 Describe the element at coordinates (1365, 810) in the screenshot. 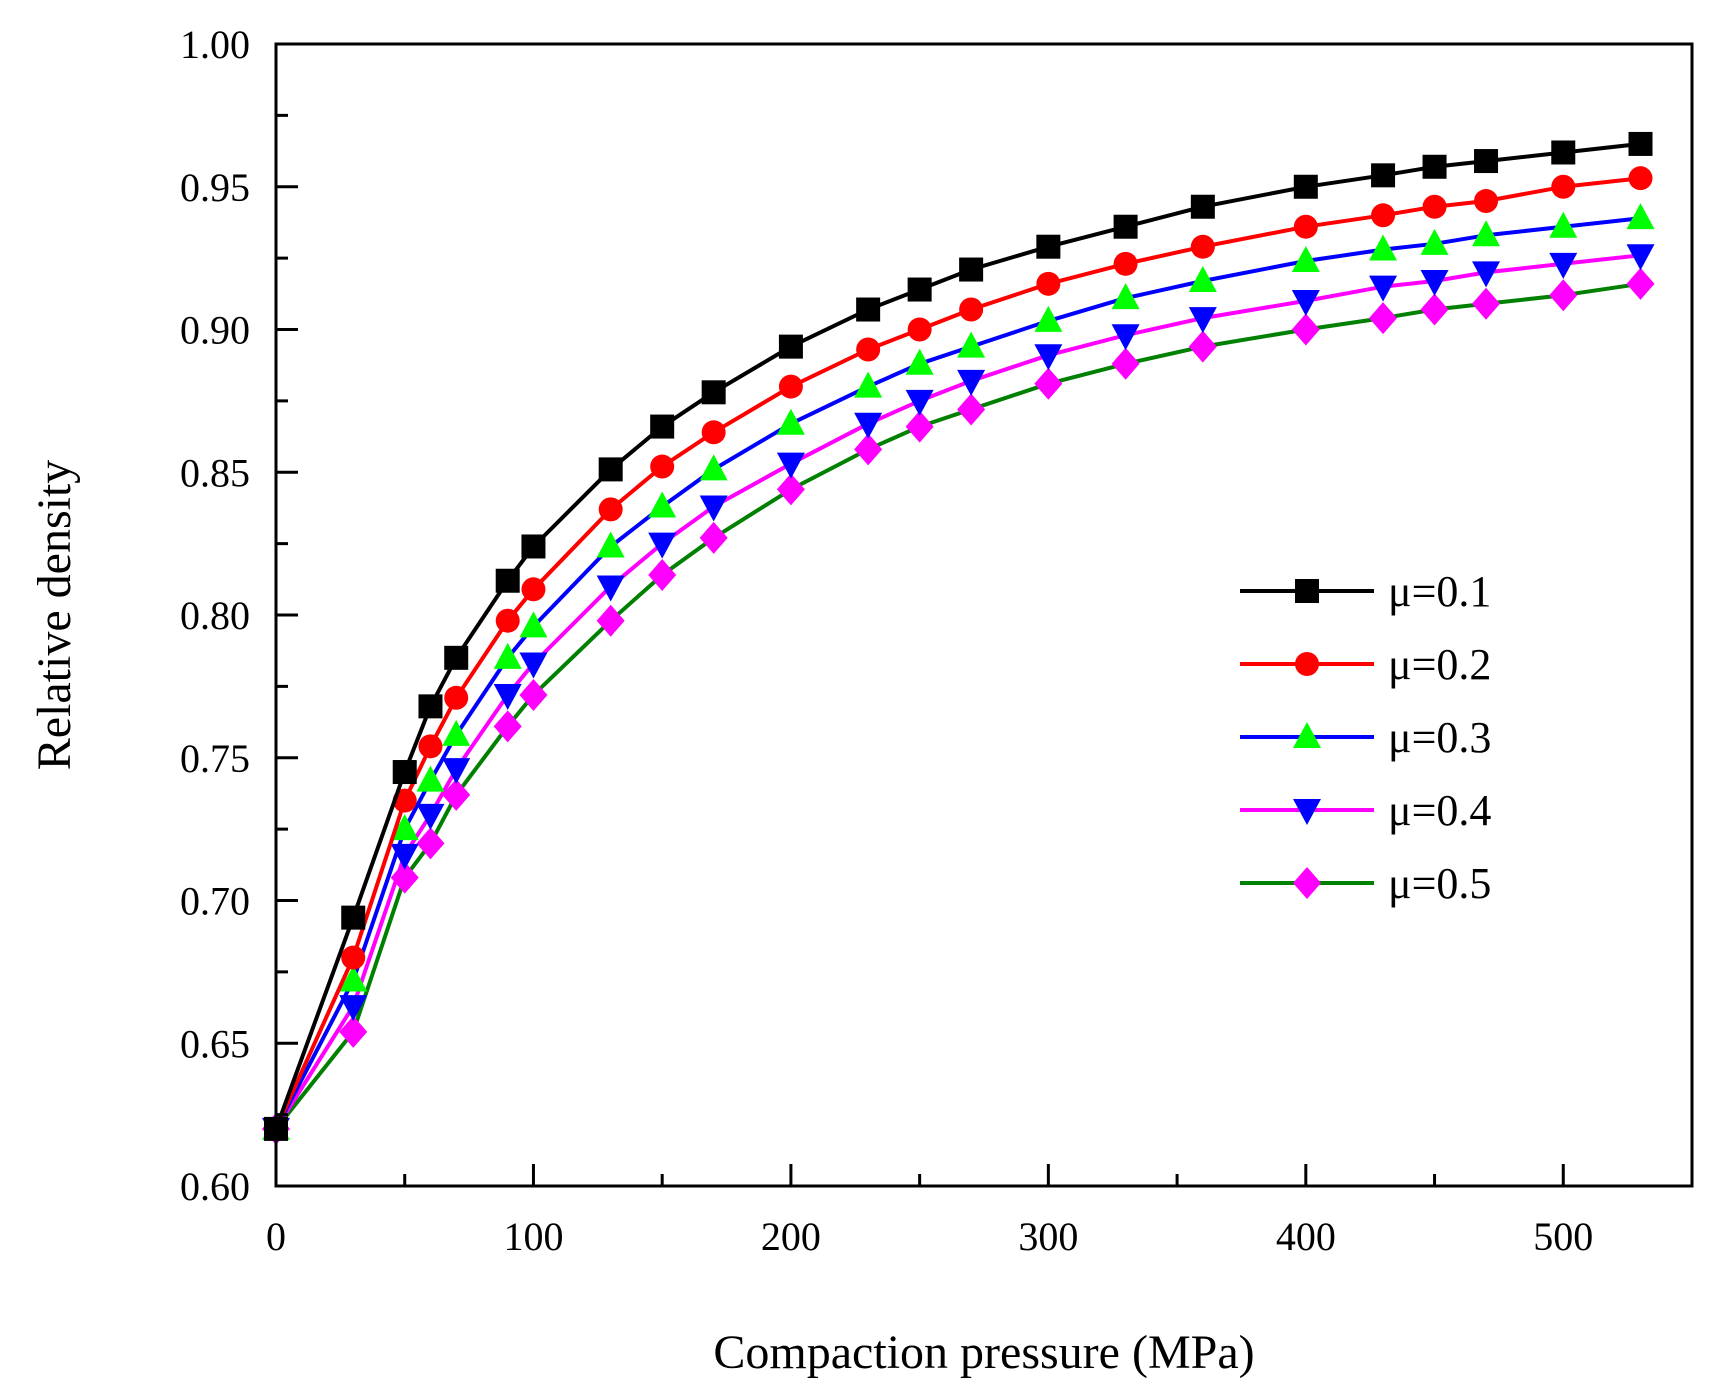

I see `legend-item: μ=0.4` at that location.